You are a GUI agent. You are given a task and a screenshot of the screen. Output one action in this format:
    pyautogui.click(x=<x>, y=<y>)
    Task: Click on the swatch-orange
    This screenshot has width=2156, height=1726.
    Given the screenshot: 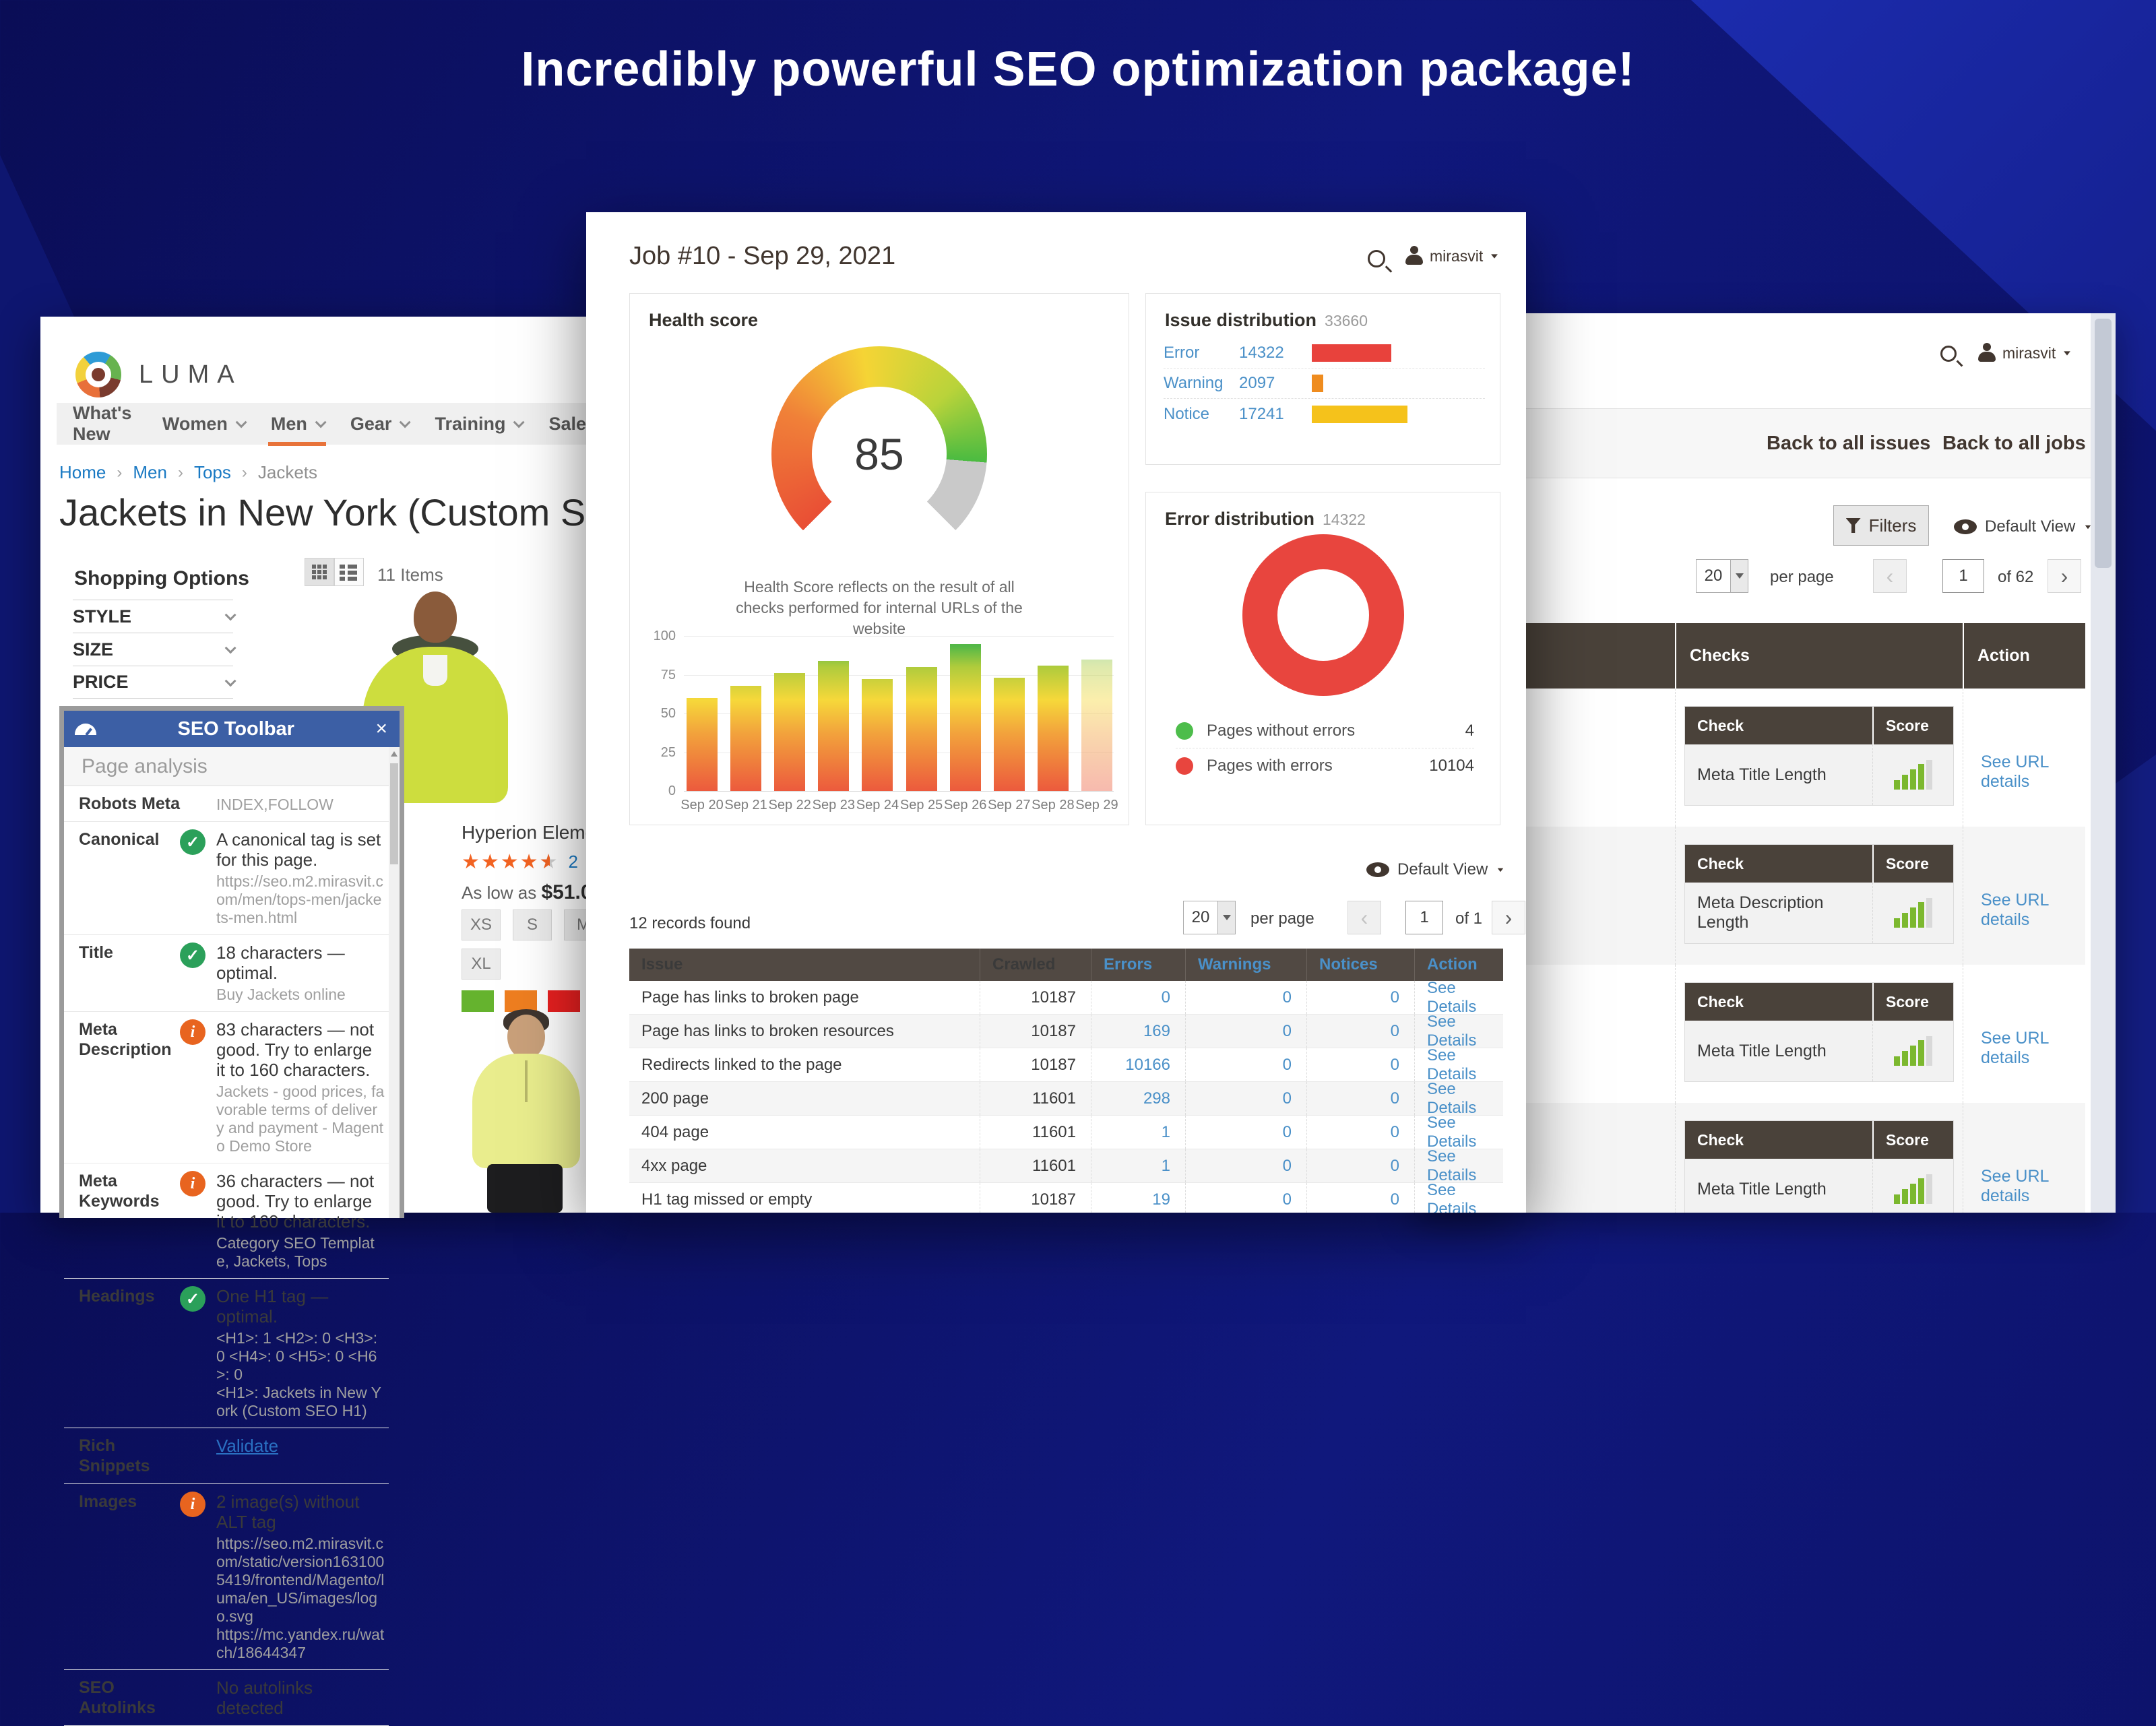 What is the action you would take?
    pyautogui.click(x=521, y=1001)
    